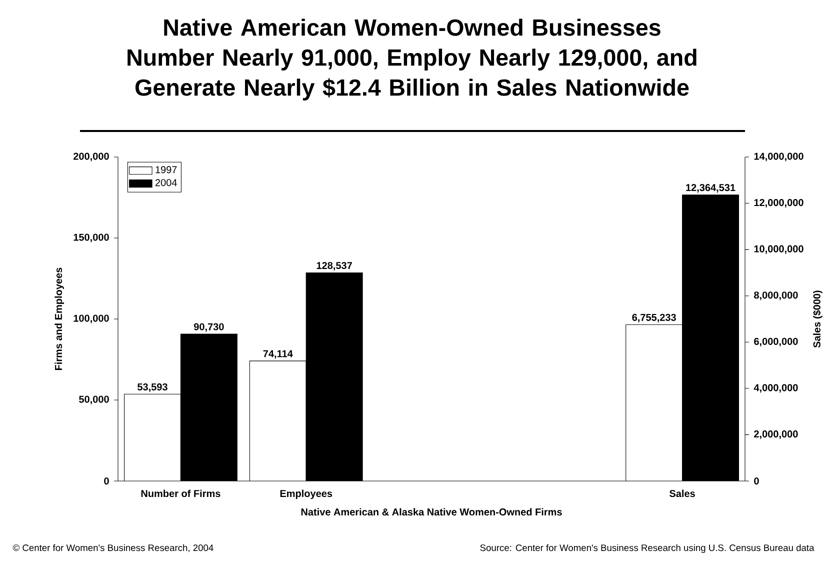 This screenshot has width=825, height=564. What do you see at coordinates (654, 318) in the screenshot?
I see `data-label: 6,755,233` at bounding box center [654, 318].